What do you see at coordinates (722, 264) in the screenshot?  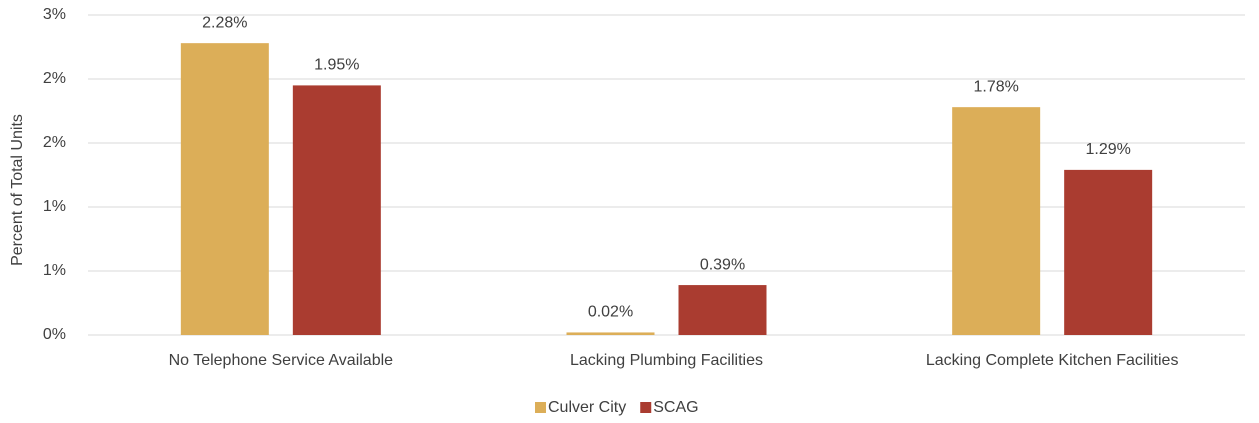 I see `data-label: 0.39%` at bounding box center [722, 264].